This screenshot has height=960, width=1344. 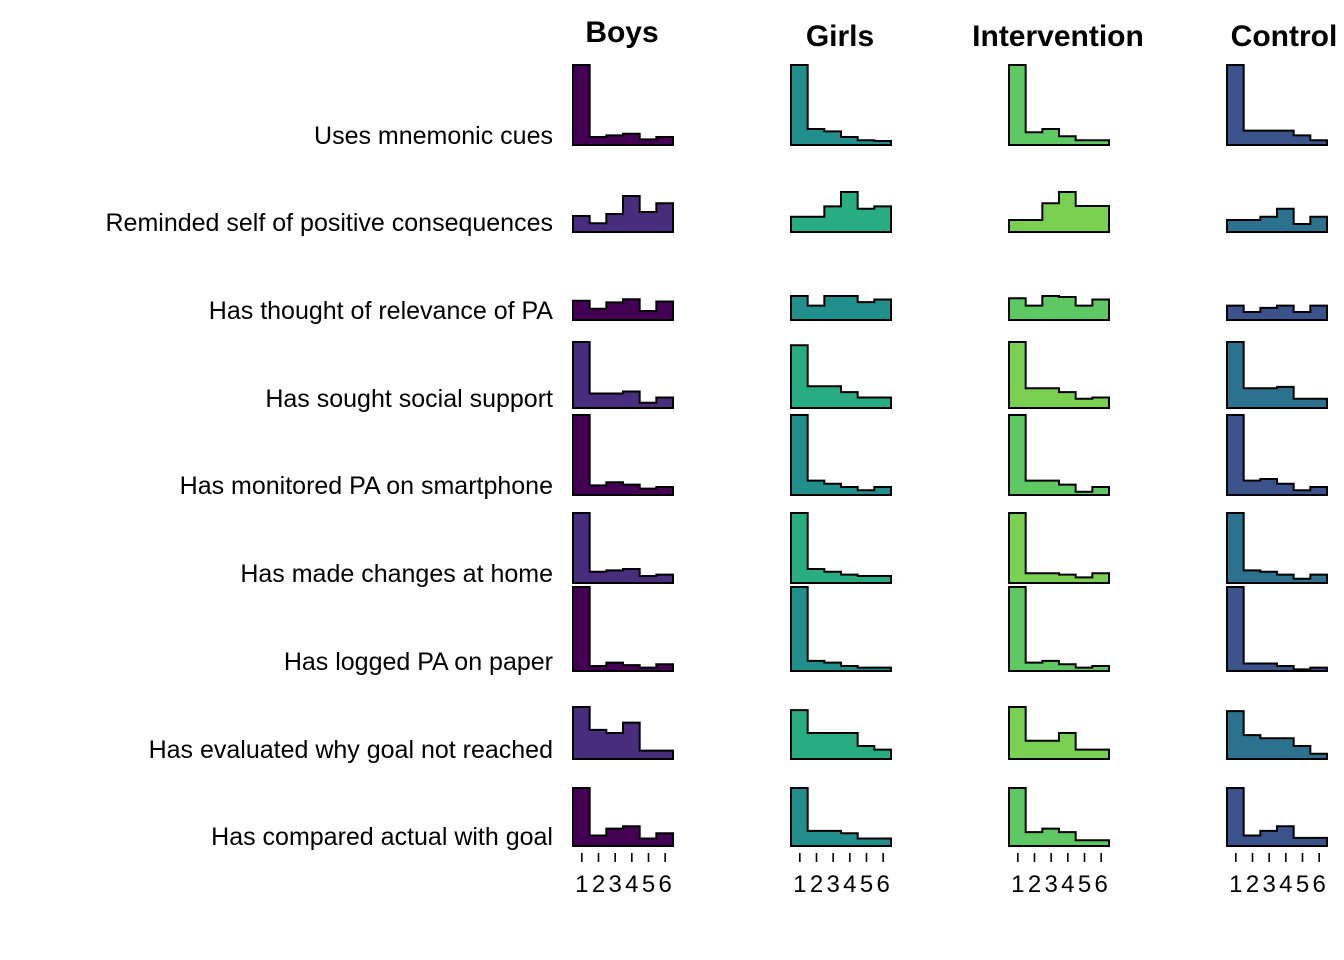 I want to click on x-tick-label-girls-6: 6, so click(x=882, y=884).